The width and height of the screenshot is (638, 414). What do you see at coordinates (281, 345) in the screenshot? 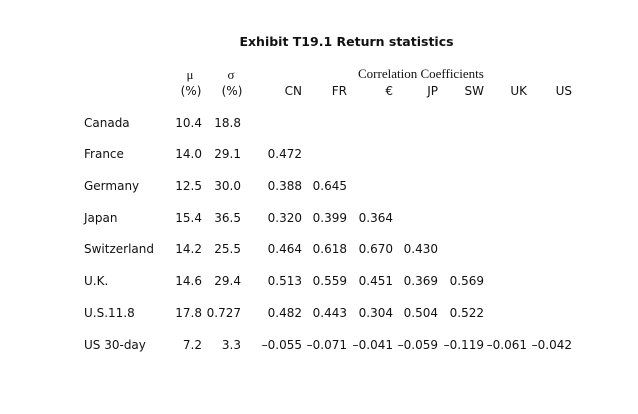
I see `correlation-cell: –0.055` at bounding box center [281, 345].